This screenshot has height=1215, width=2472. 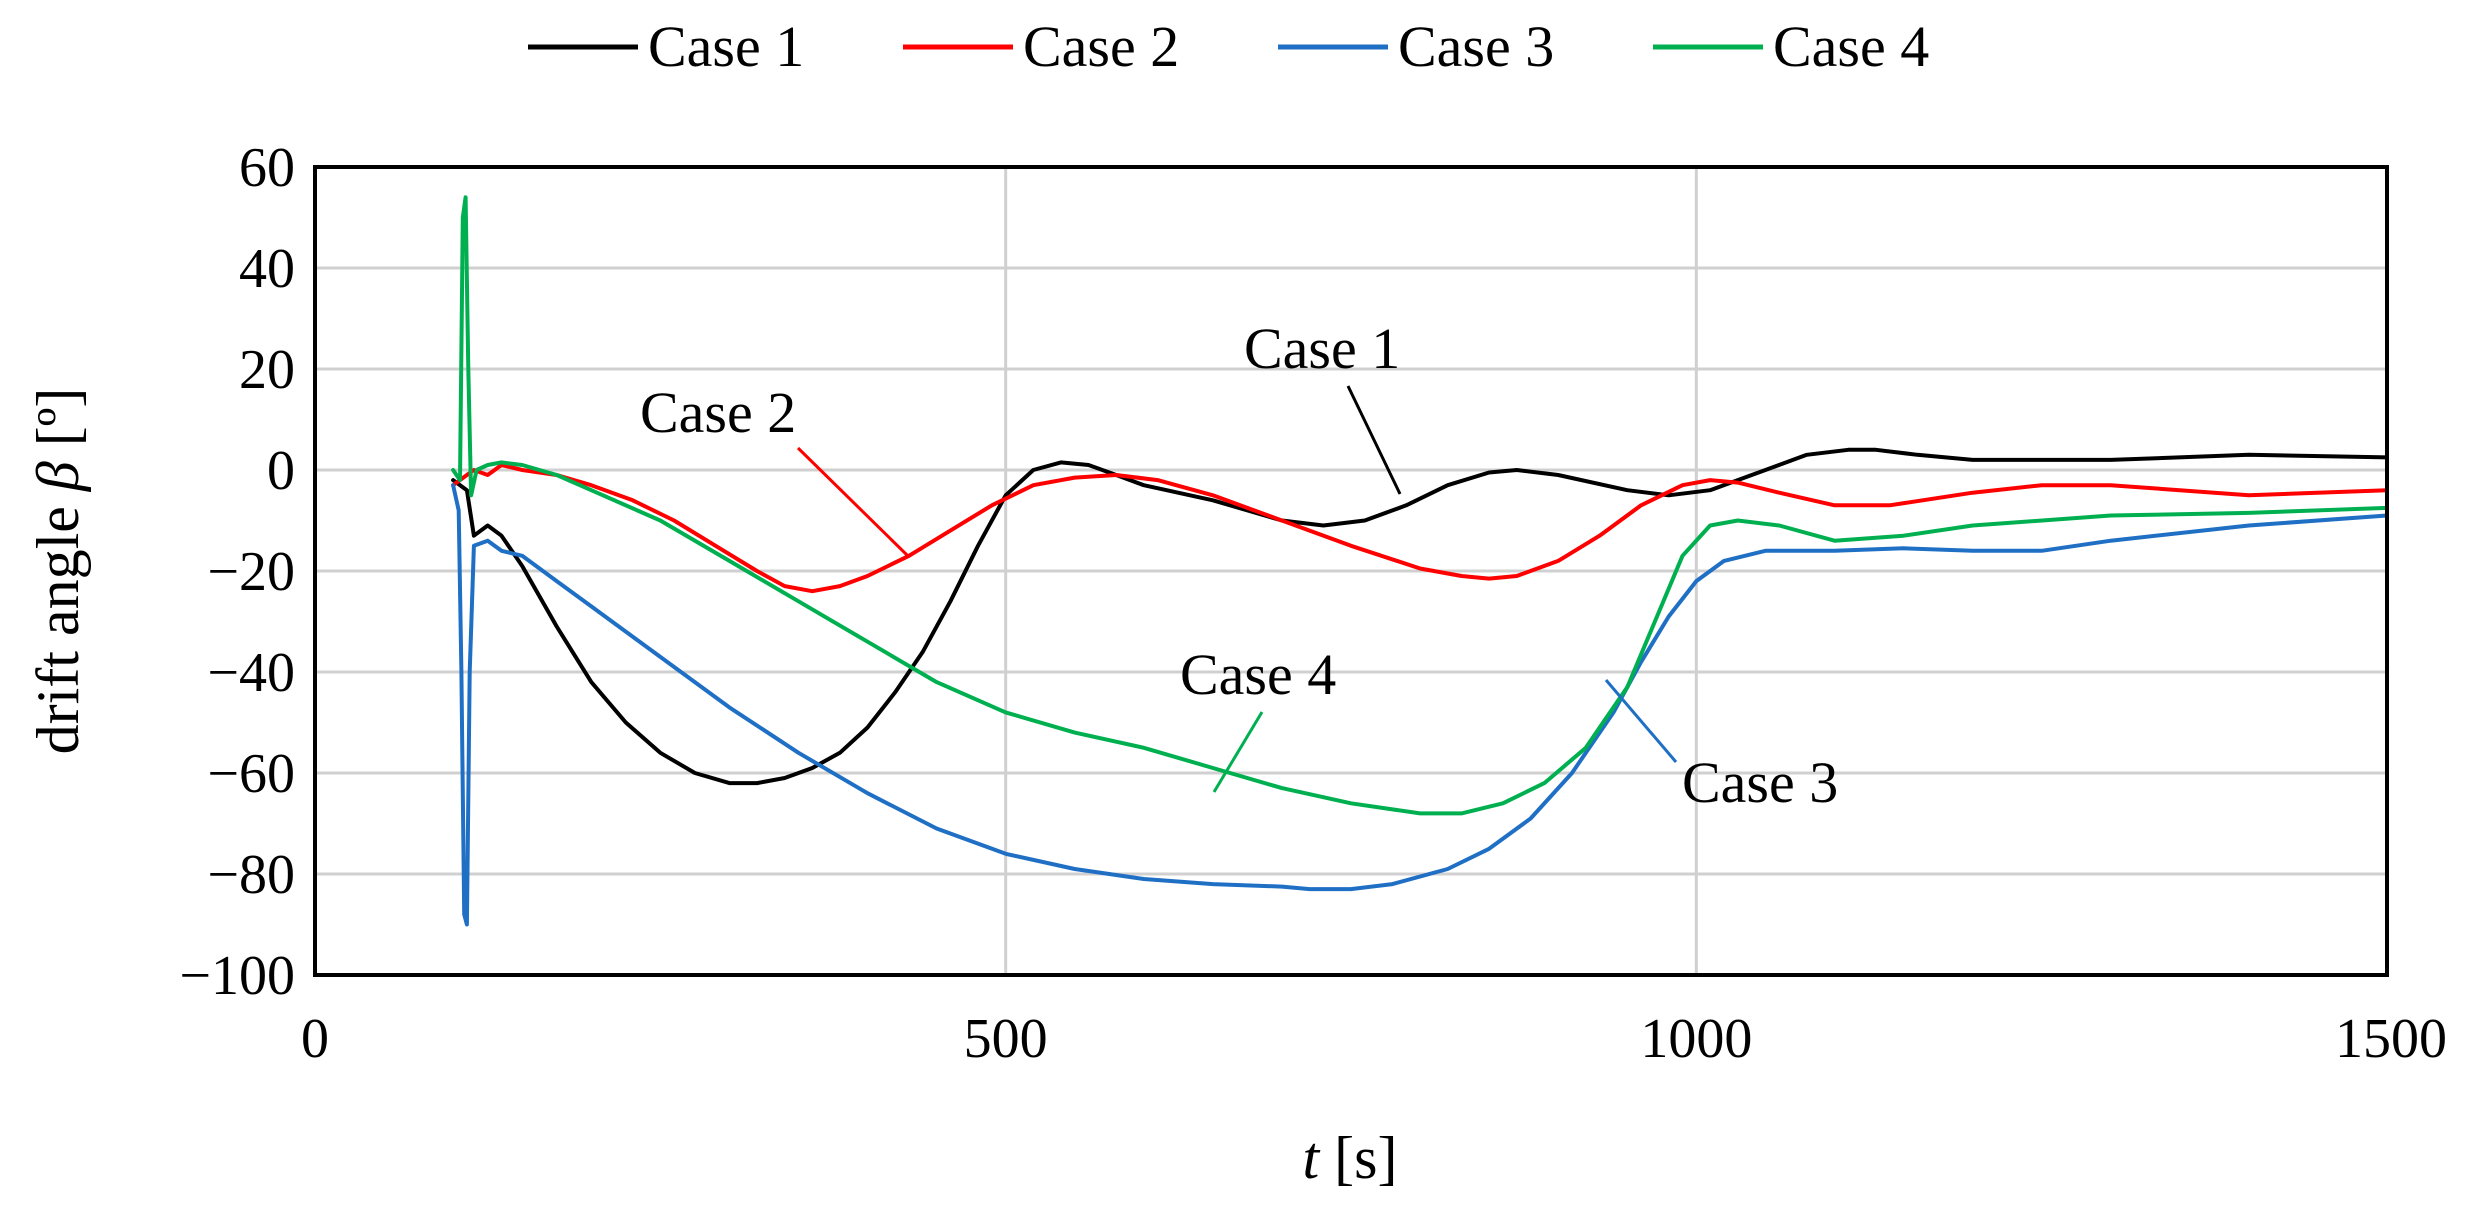 I want to click on y-tick-label: 20, so click(x=267, y=370).